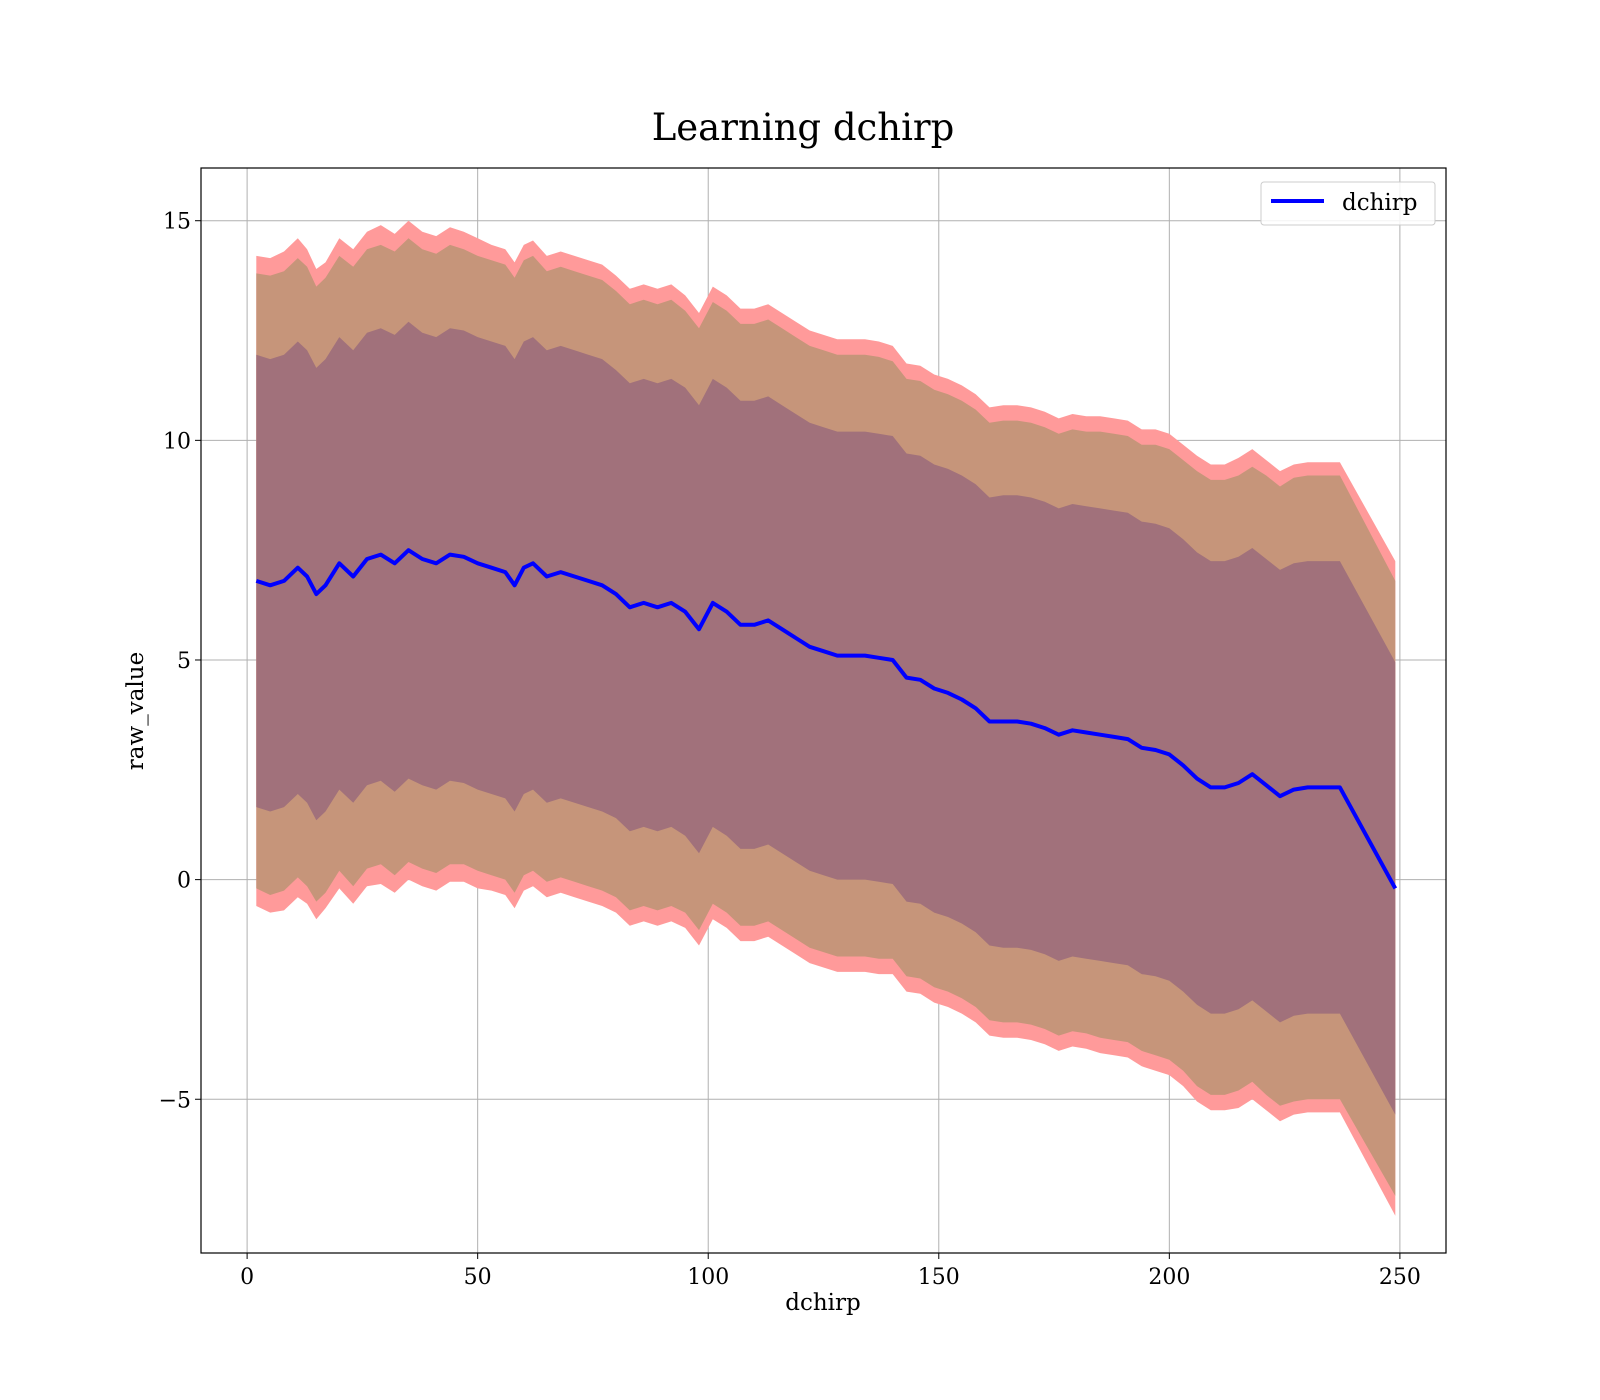  Describe the element at coordinates (175, 1100) in the screenshot. I see `y-tick-label: −5` at that location.